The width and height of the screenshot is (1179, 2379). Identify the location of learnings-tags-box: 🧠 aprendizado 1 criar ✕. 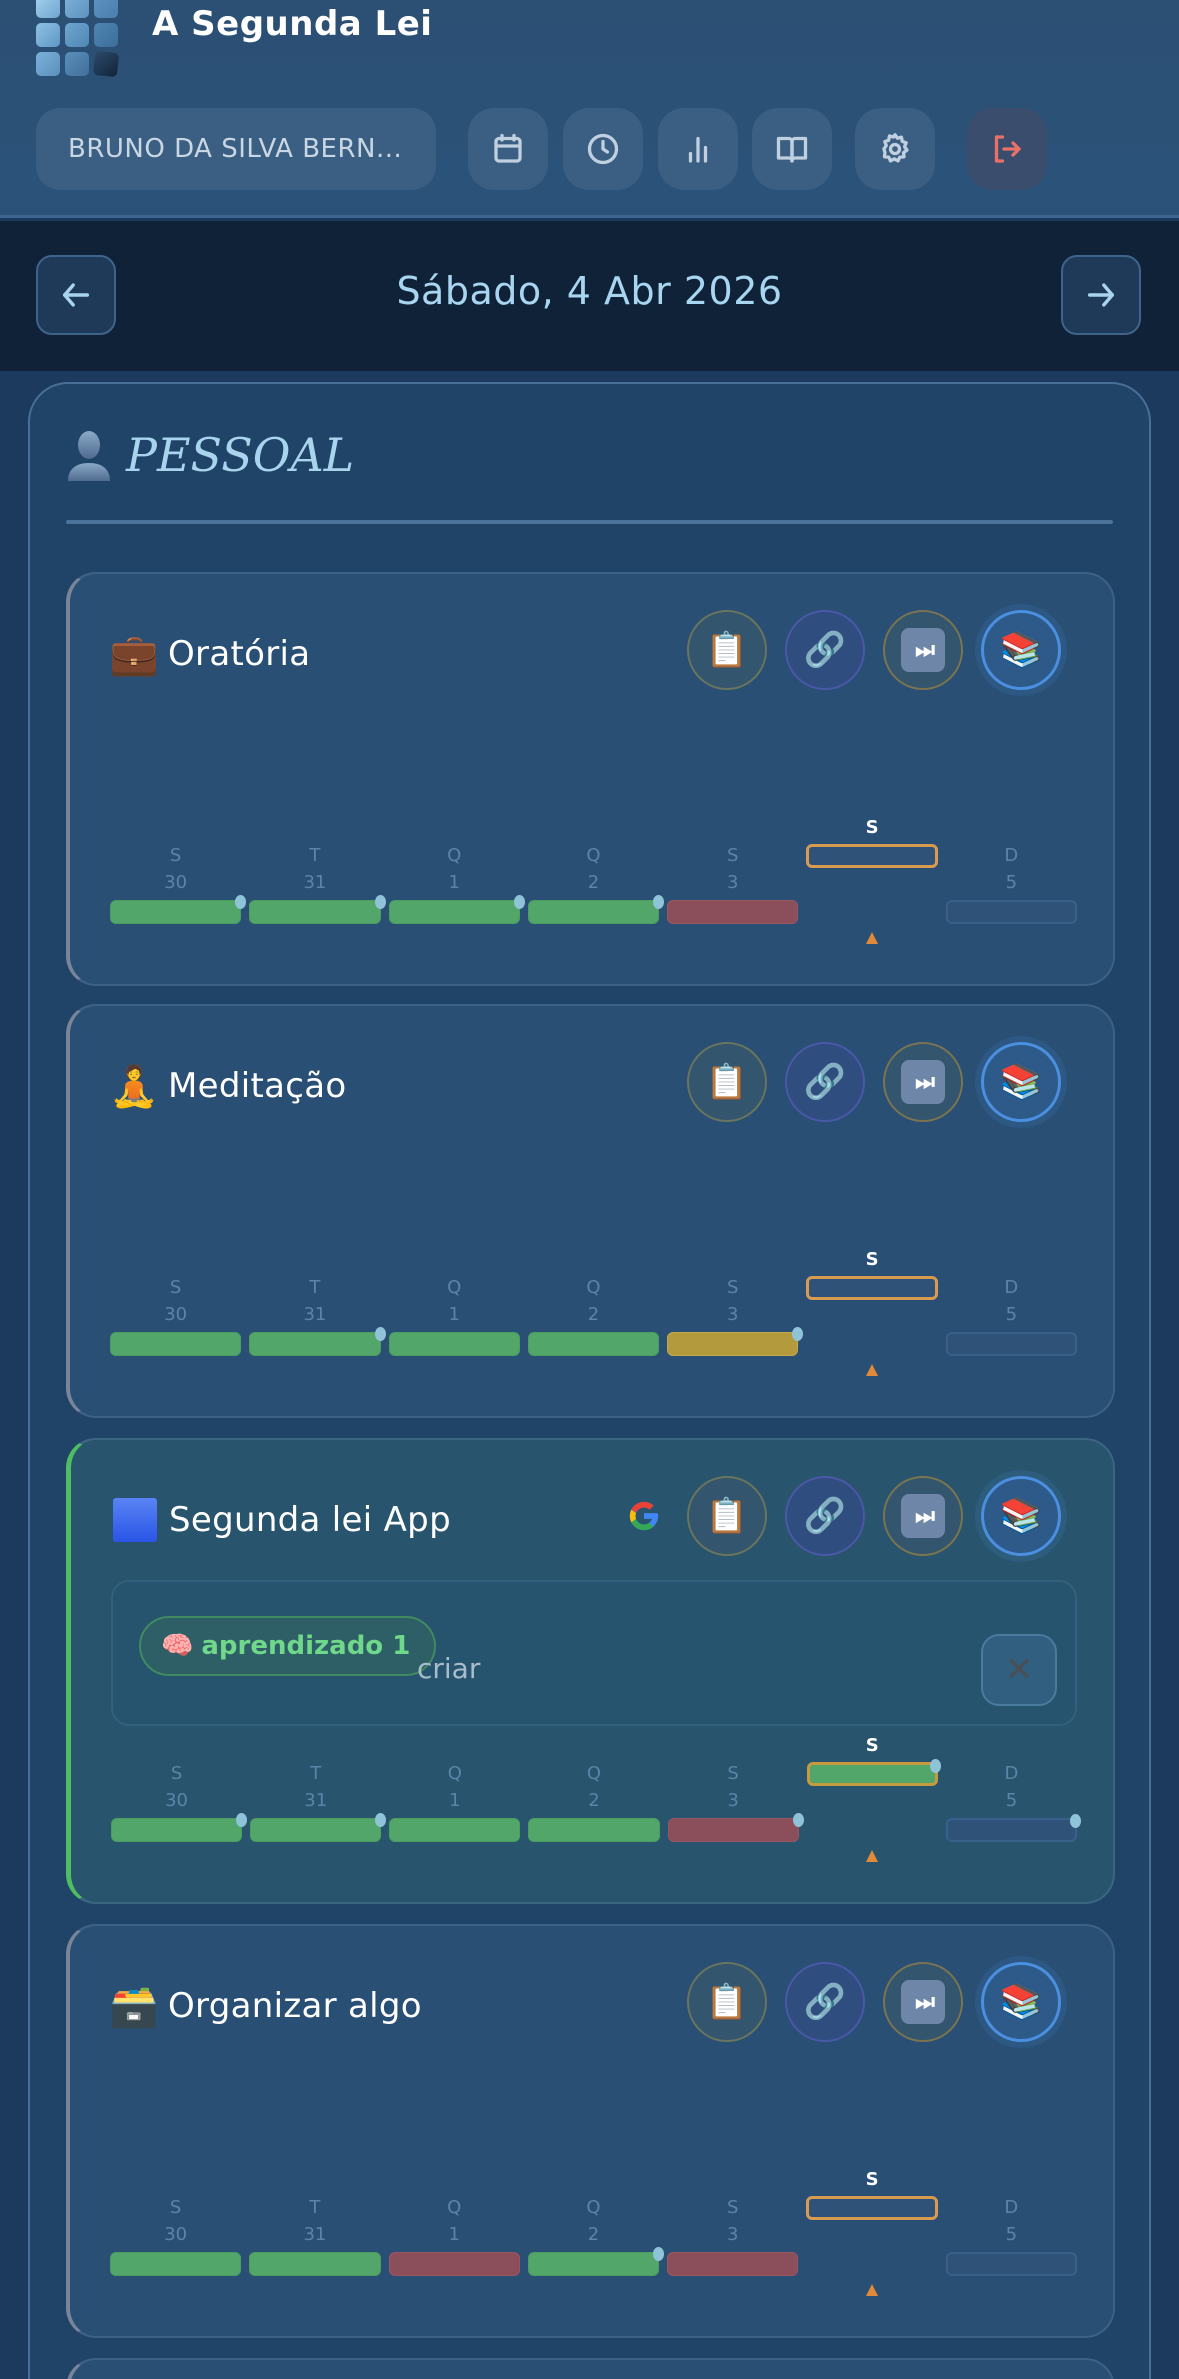
(594, 1653).